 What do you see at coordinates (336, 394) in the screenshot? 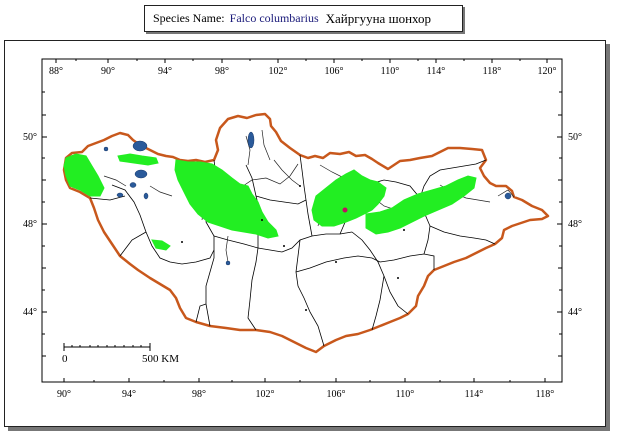
I see `bottom-lon-label: 106°` at bounding box center [336, 394].